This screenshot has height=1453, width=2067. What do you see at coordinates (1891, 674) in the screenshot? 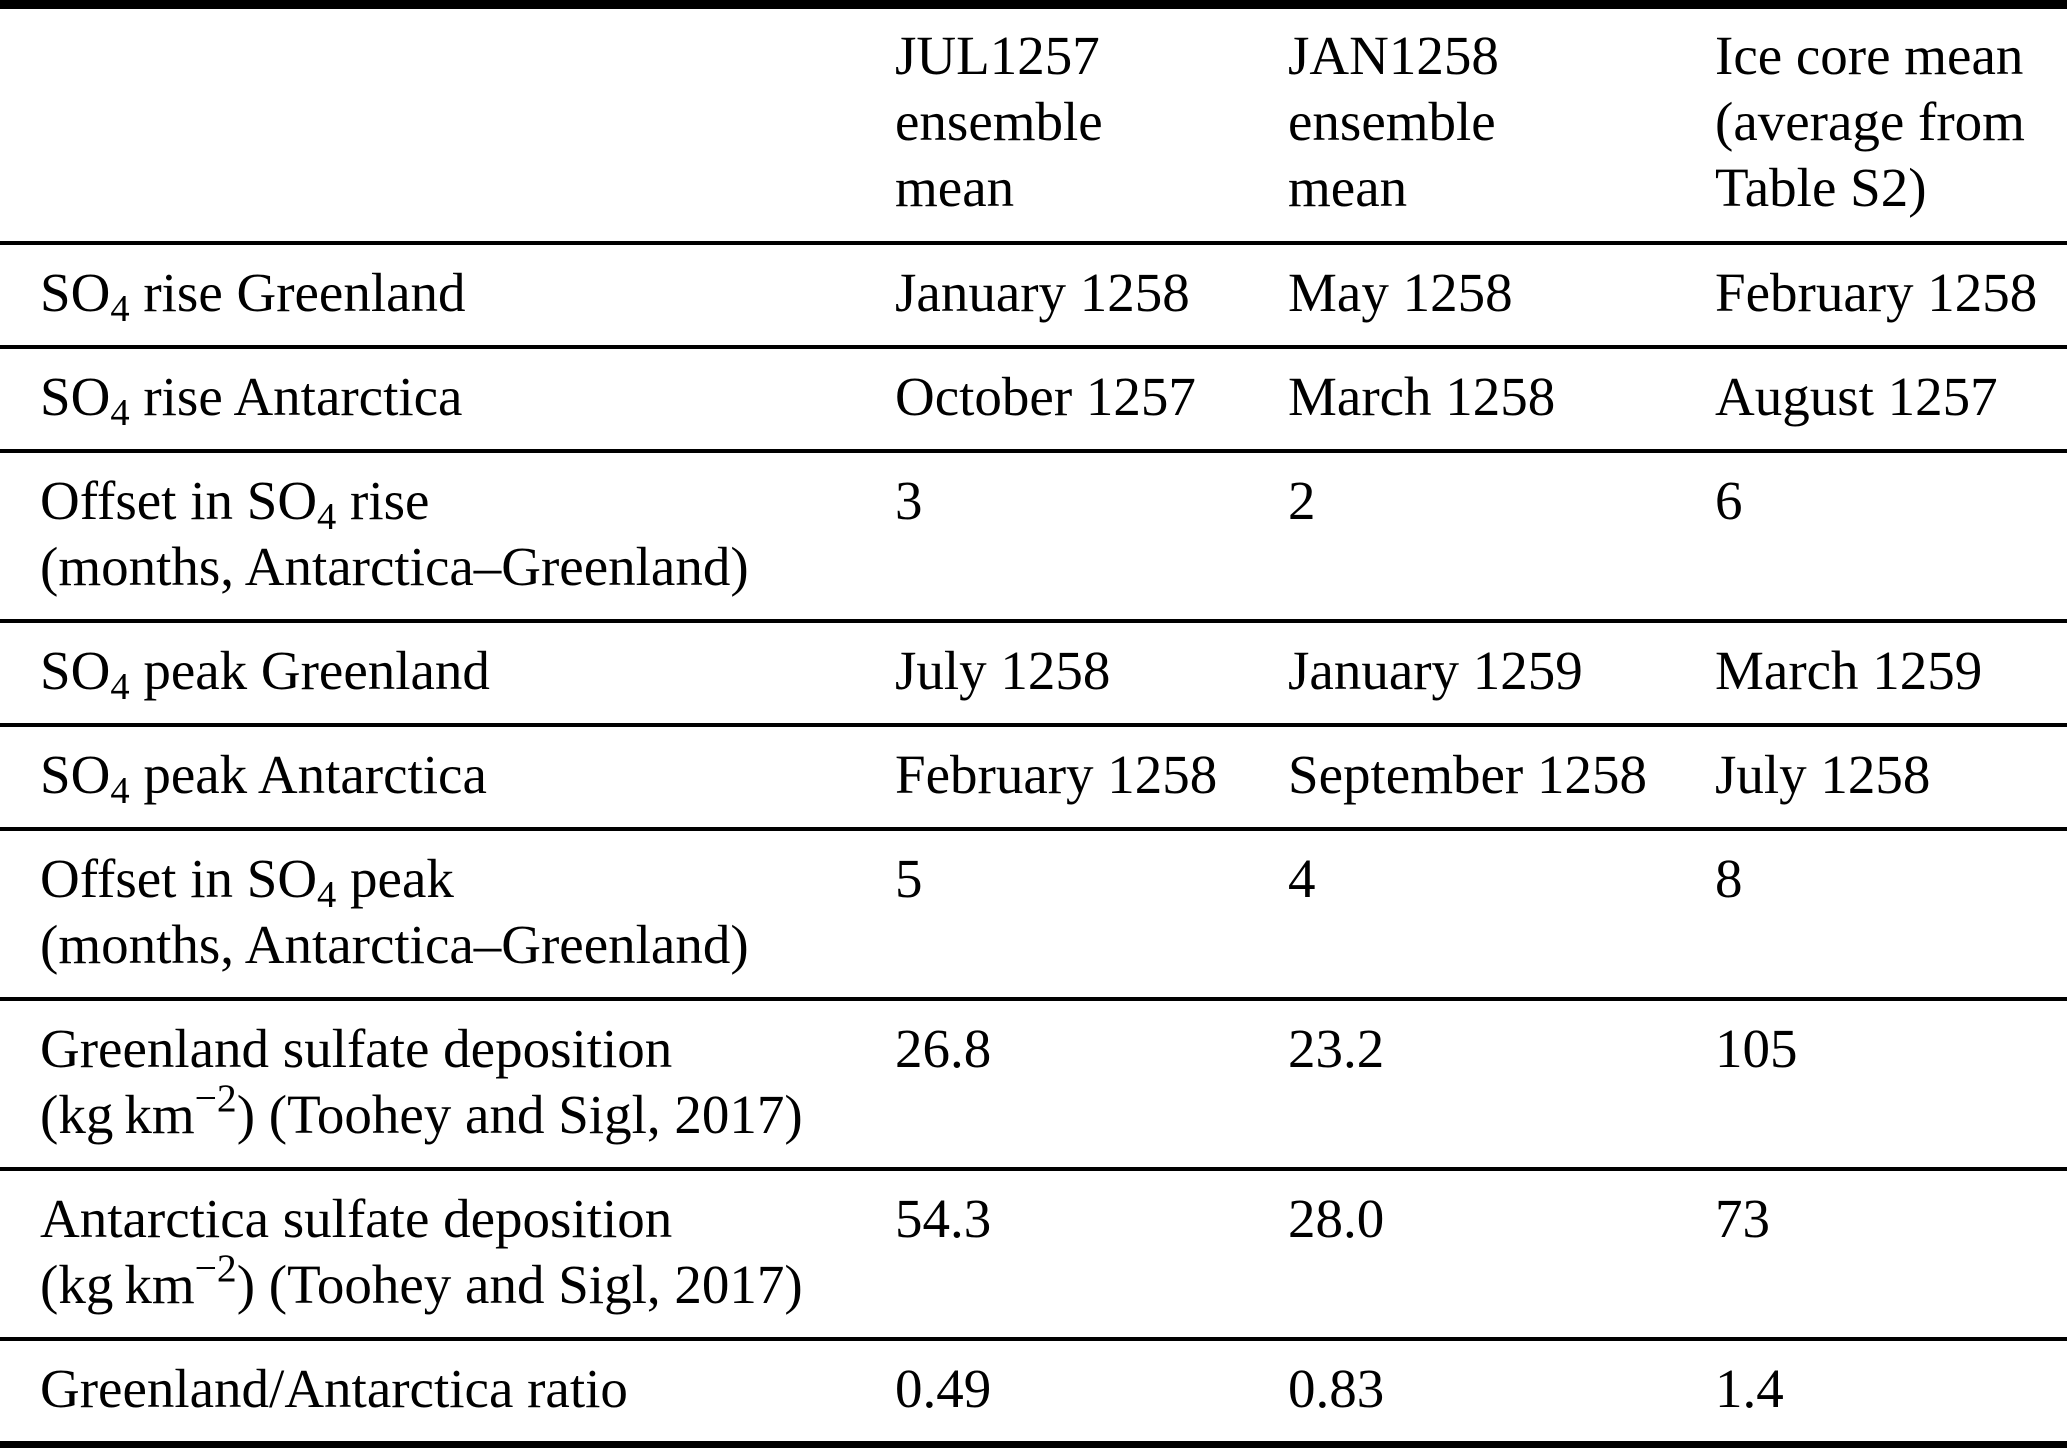
I see `cell: March 1259` at bounding box center [1891, 674].